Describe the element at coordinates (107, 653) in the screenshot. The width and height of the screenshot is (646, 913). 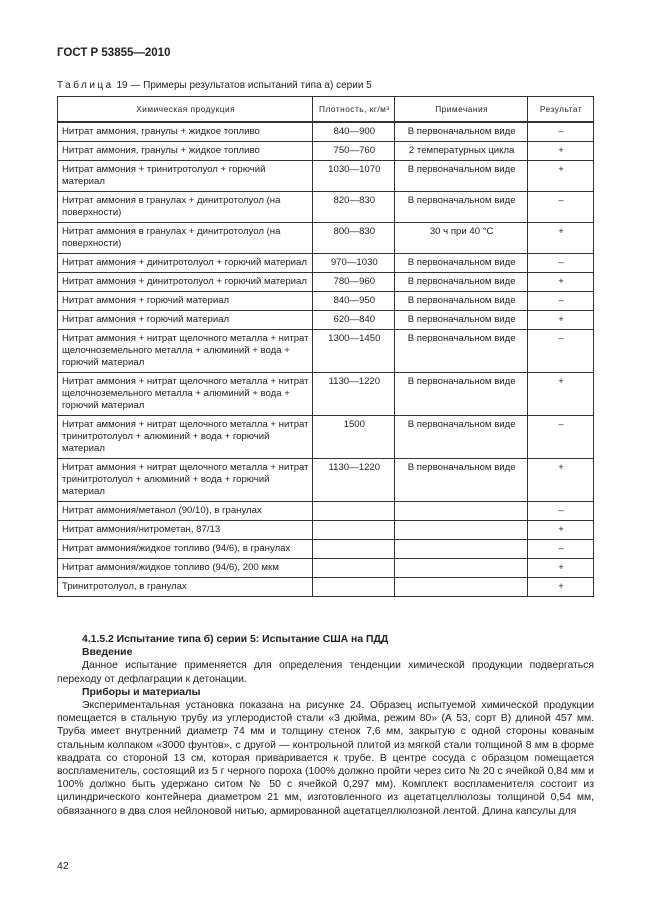
I see `intro-heading: Введение` at that location.